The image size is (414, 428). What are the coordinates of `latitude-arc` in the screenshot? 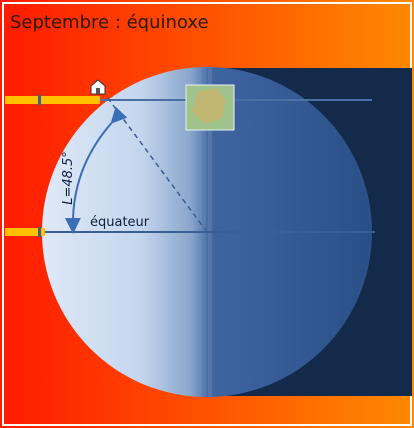 It's located at (96, 170).